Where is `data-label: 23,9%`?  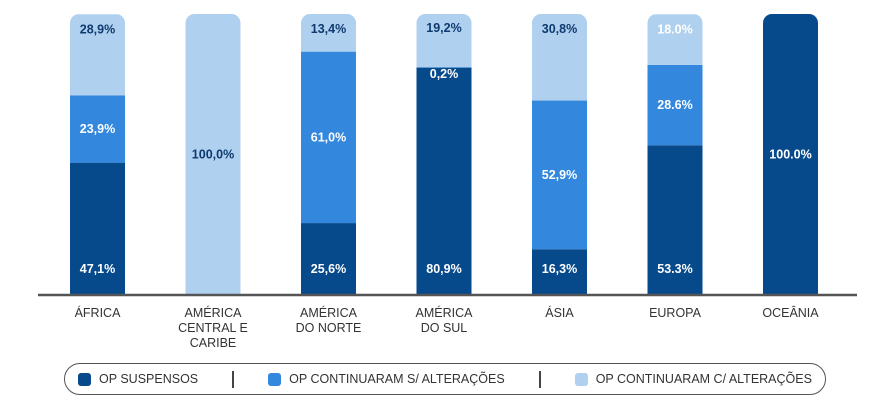
data-label: 23,9% is located at coordinates (97, 129).